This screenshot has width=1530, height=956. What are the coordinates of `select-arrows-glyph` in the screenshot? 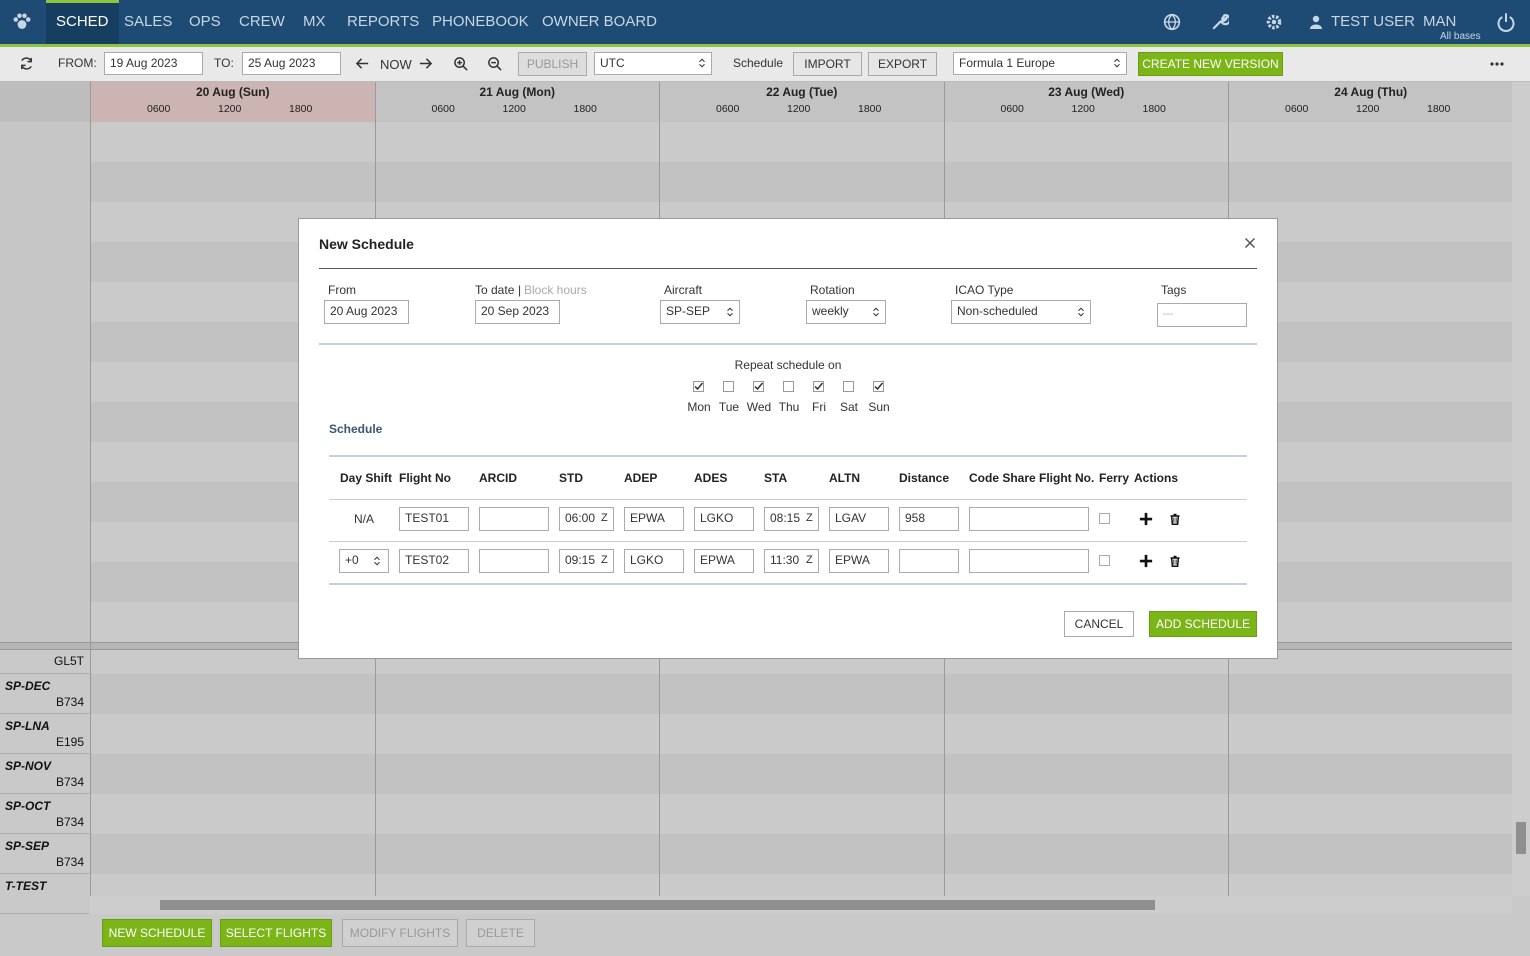 It's located at (1081, 312).